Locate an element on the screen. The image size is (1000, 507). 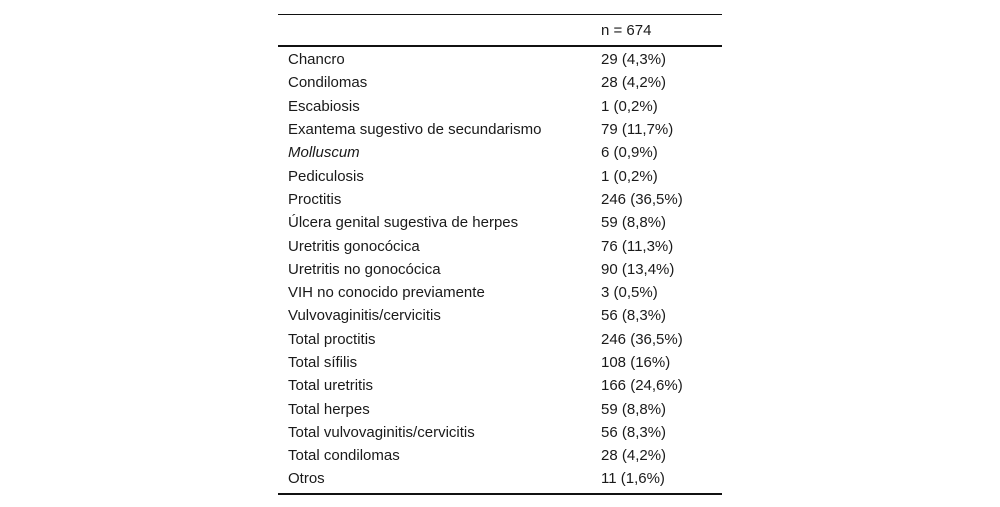
row-value: 11 (1,6%) is located at coordinates (633, 479).